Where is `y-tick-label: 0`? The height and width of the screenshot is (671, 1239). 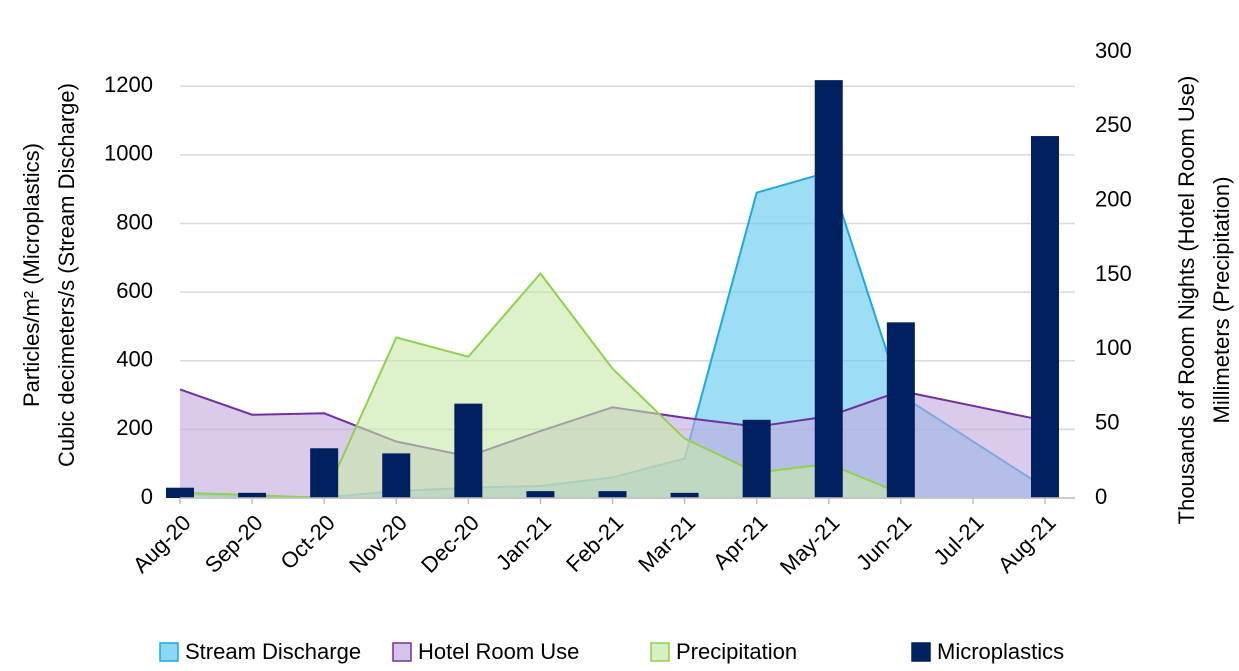
y-tick-label: 0 is located at coordinates (147, 496).